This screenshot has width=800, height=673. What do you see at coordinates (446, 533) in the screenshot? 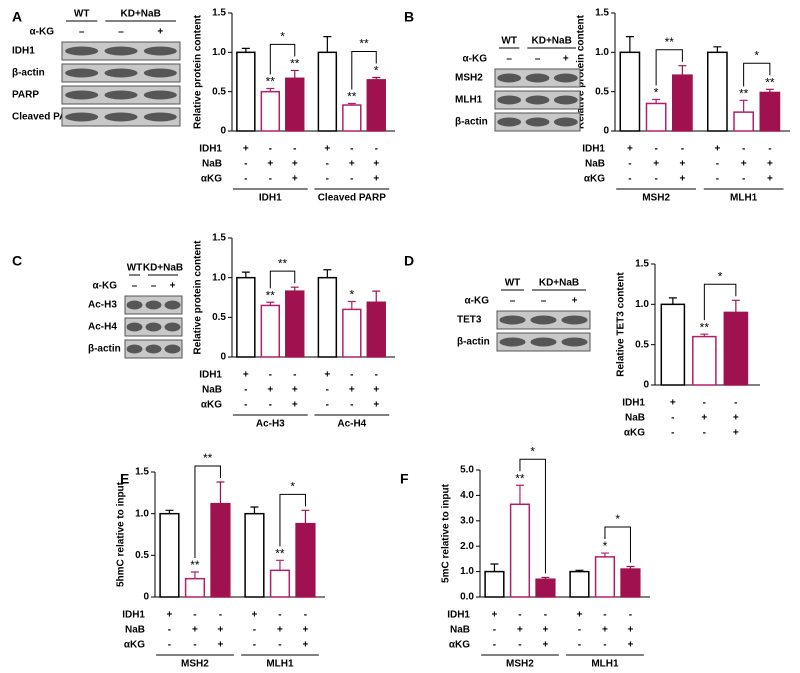
I see `y-axis-label: 5mC relative to input` at bounding box center [446, 533].